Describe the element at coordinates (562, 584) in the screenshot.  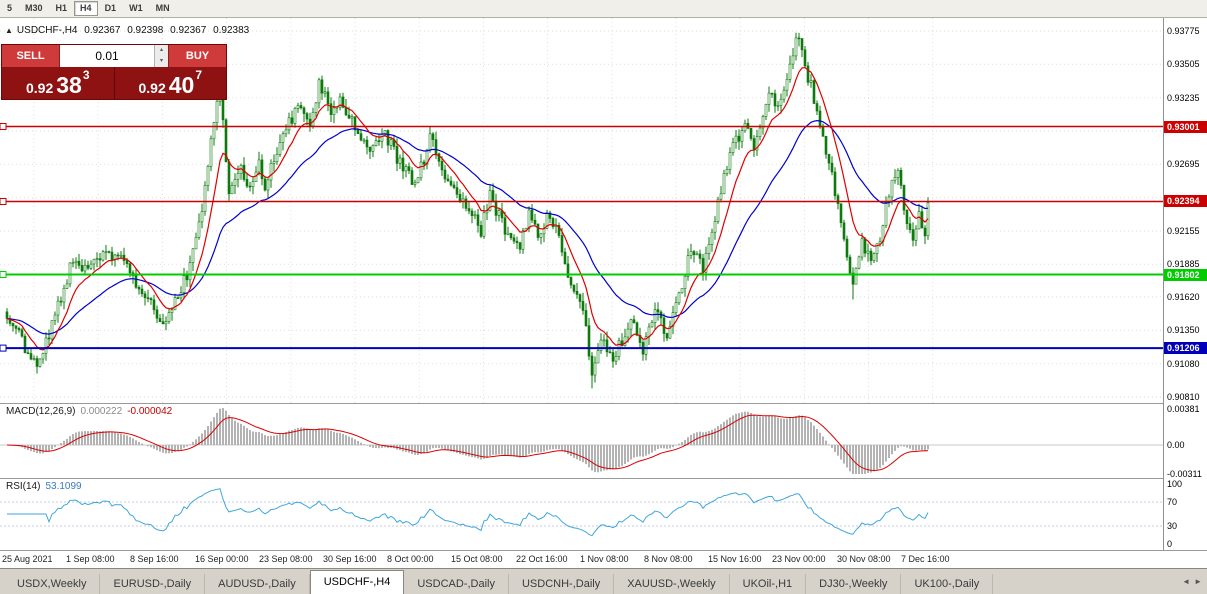
I see `tab-usdcnh-daily: USDCNH-,Daily` at that location.